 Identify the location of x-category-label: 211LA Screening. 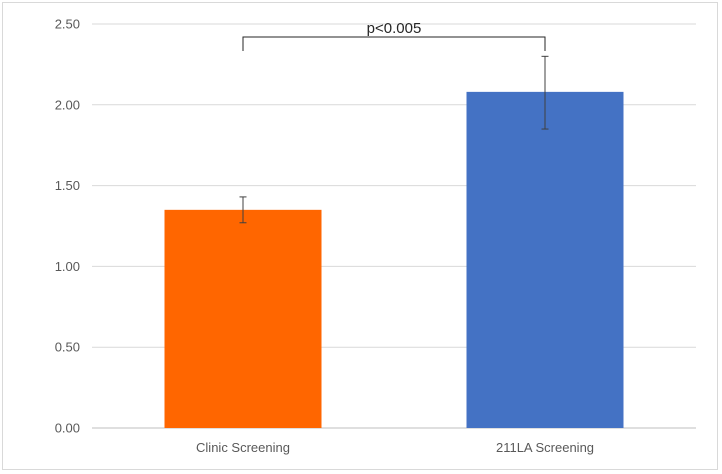
(545, 447).